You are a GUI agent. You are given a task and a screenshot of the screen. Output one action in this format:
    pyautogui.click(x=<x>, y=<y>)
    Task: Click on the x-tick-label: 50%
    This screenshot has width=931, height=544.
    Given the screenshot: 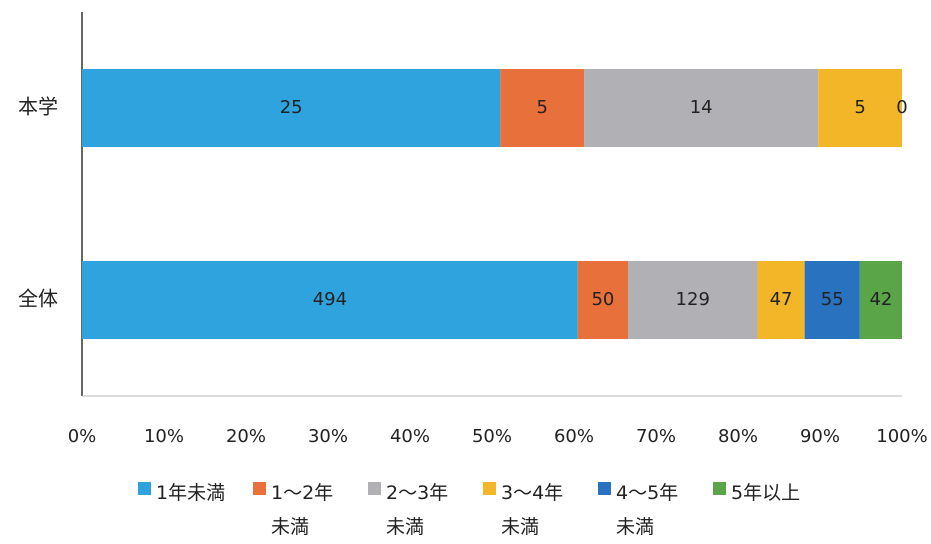 What is the action you would take?
    pyautogui.click(x=492, y=436)
    